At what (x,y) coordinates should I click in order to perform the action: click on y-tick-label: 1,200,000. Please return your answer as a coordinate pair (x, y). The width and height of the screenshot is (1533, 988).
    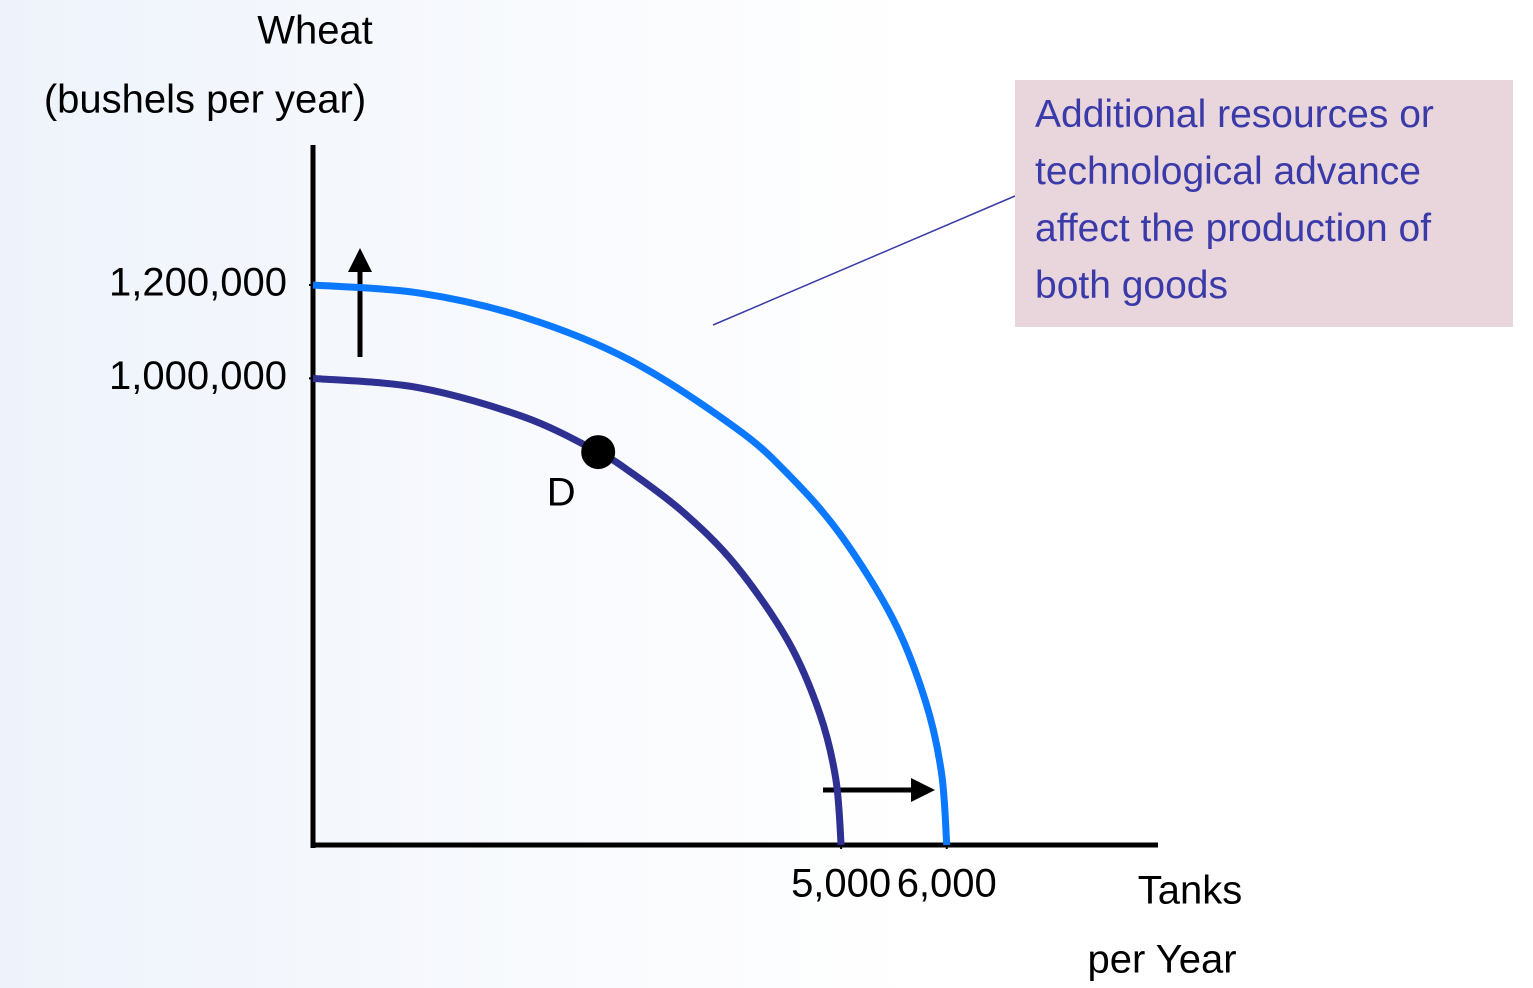
    Looking at the image, I should click on (198, 283).